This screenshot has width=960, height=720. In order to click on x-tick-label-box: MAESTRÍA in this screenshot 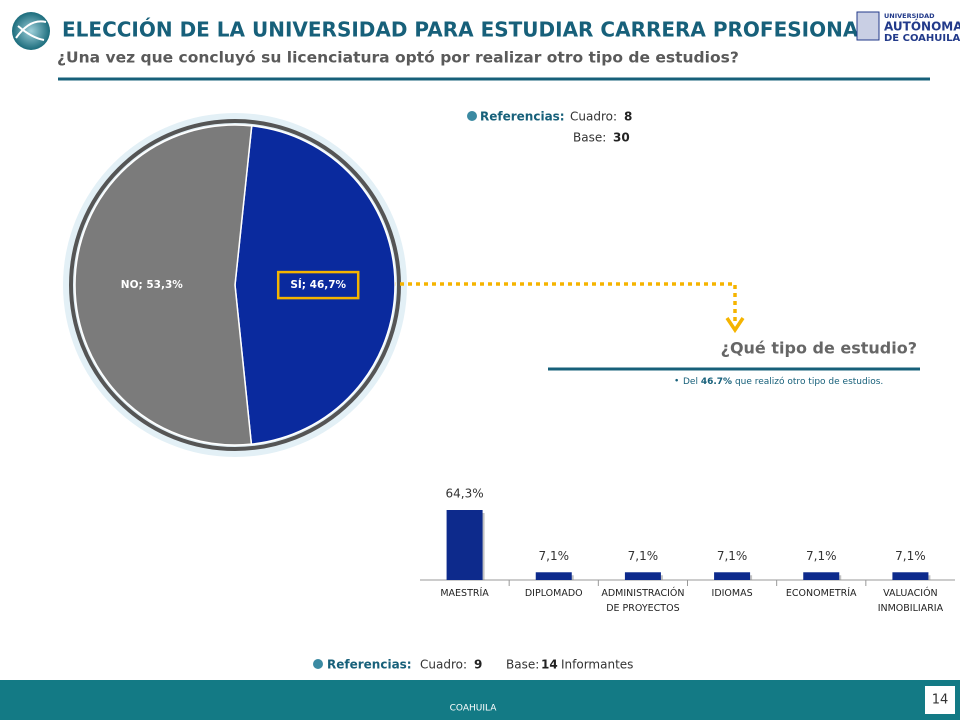, I will do `click(464, 593)`.